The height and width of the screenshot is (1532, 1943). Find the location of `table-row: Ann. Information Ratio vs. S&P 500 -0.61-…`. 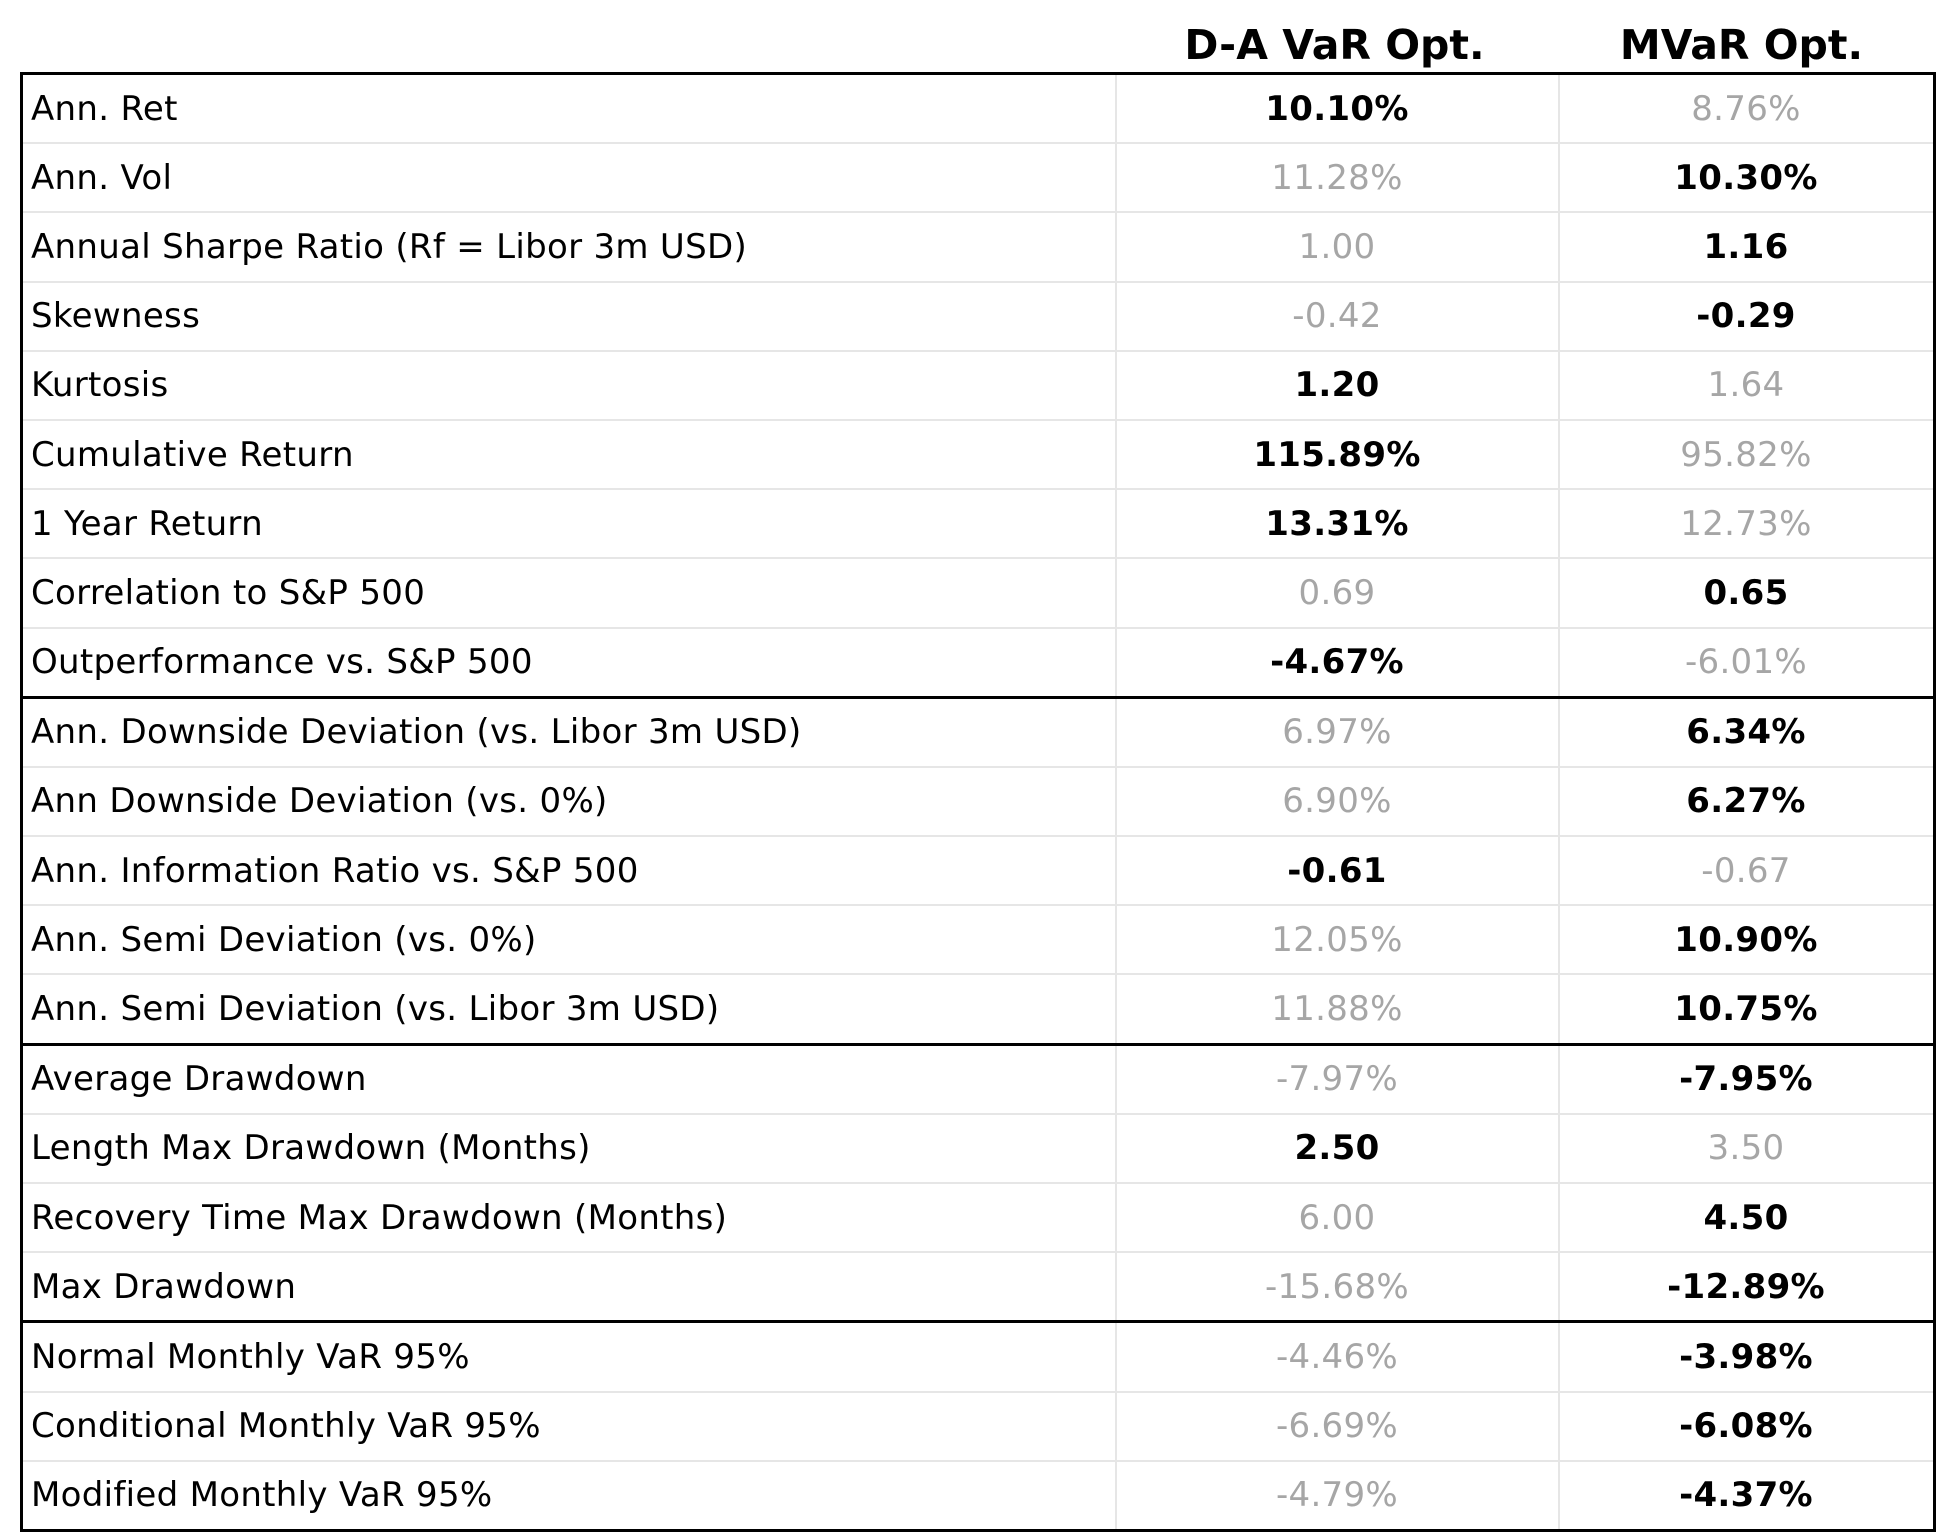

table-row: Ann. Information Ratio vs. S&P 500 -0.61-… is located at coordinates (977, 871).